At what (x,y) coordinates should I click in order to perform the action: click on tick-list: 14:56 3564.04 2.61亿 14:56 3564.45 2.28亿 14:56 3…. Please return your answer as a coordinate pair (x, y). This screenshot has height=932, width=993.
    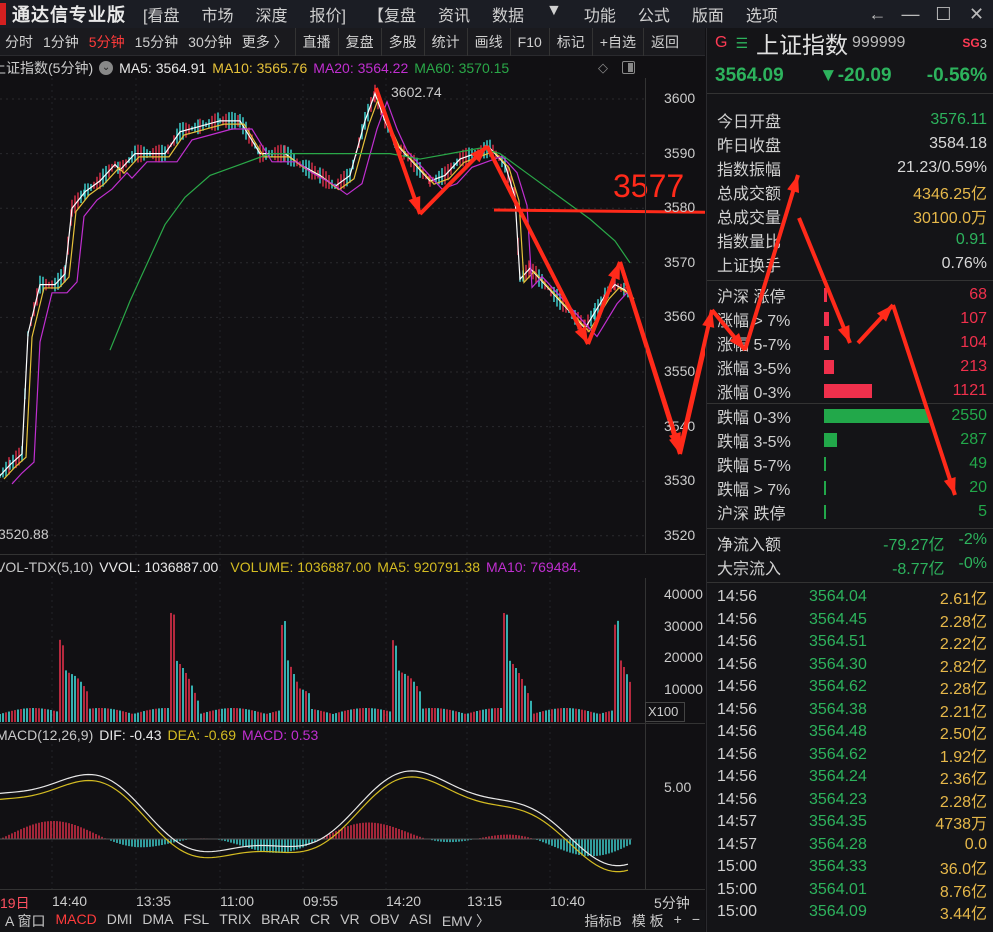
    Looking at the image, I should click on (850, 753).